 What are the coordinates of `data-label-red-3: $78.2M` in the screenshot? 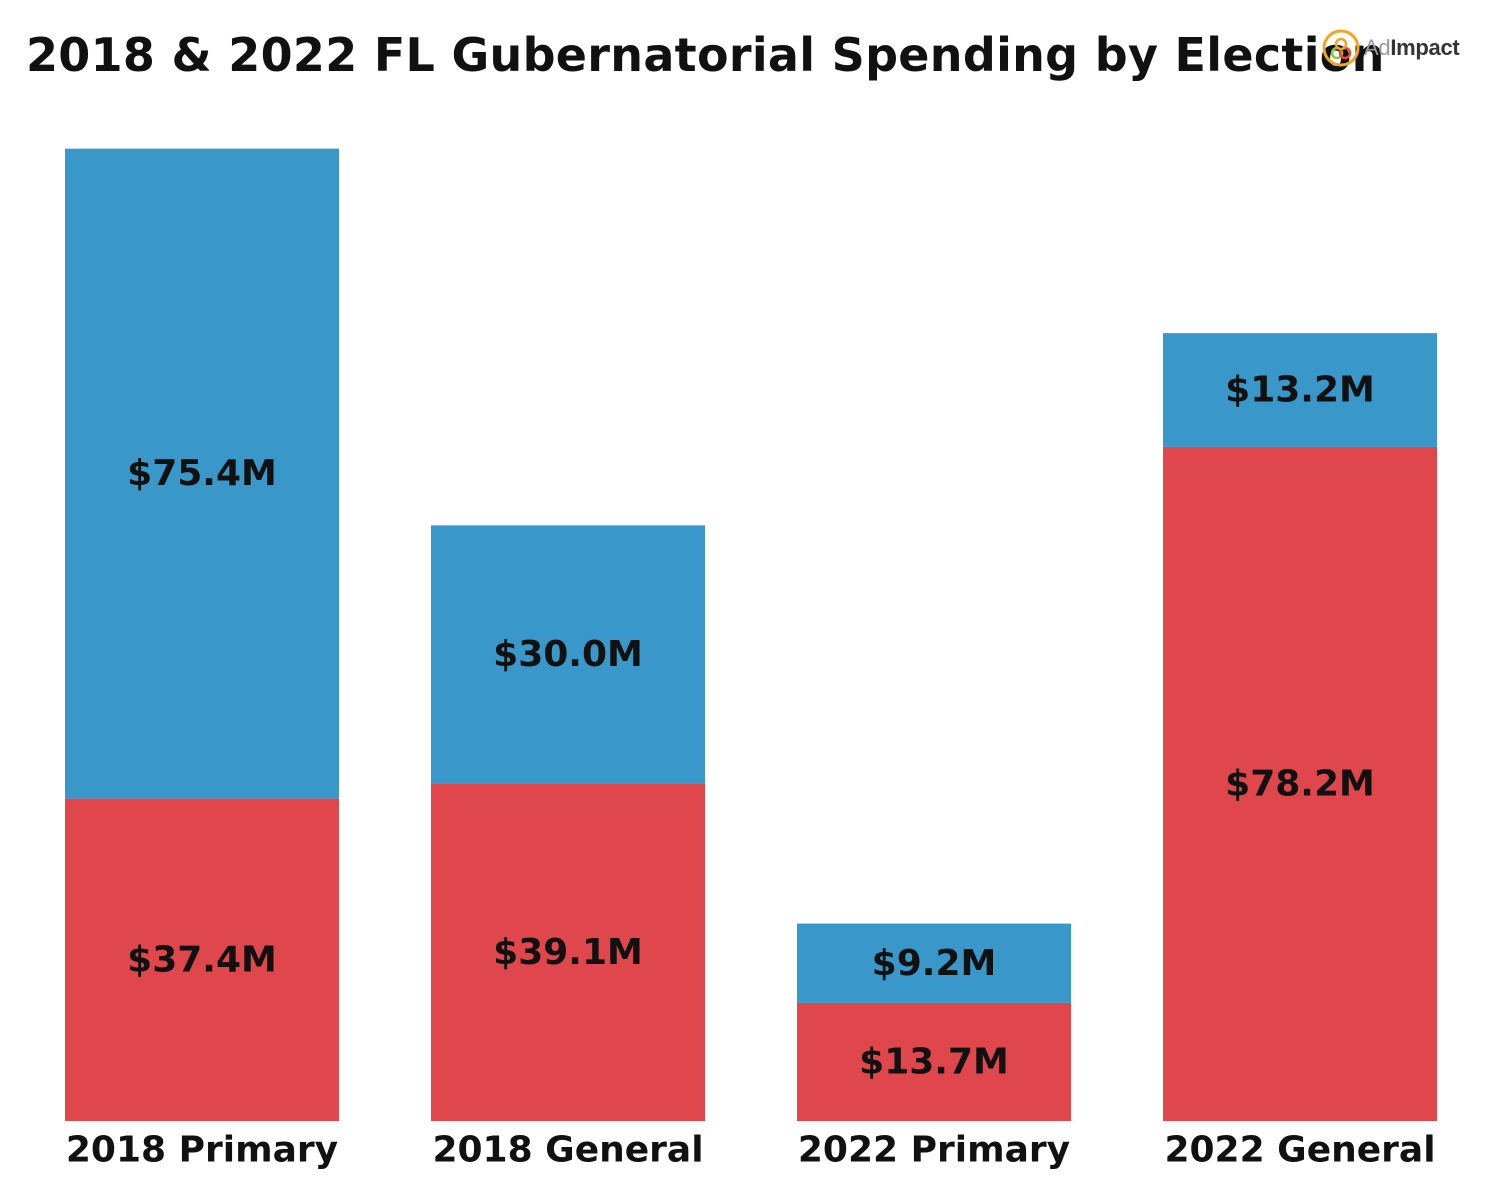 It's located at (1300, 783).